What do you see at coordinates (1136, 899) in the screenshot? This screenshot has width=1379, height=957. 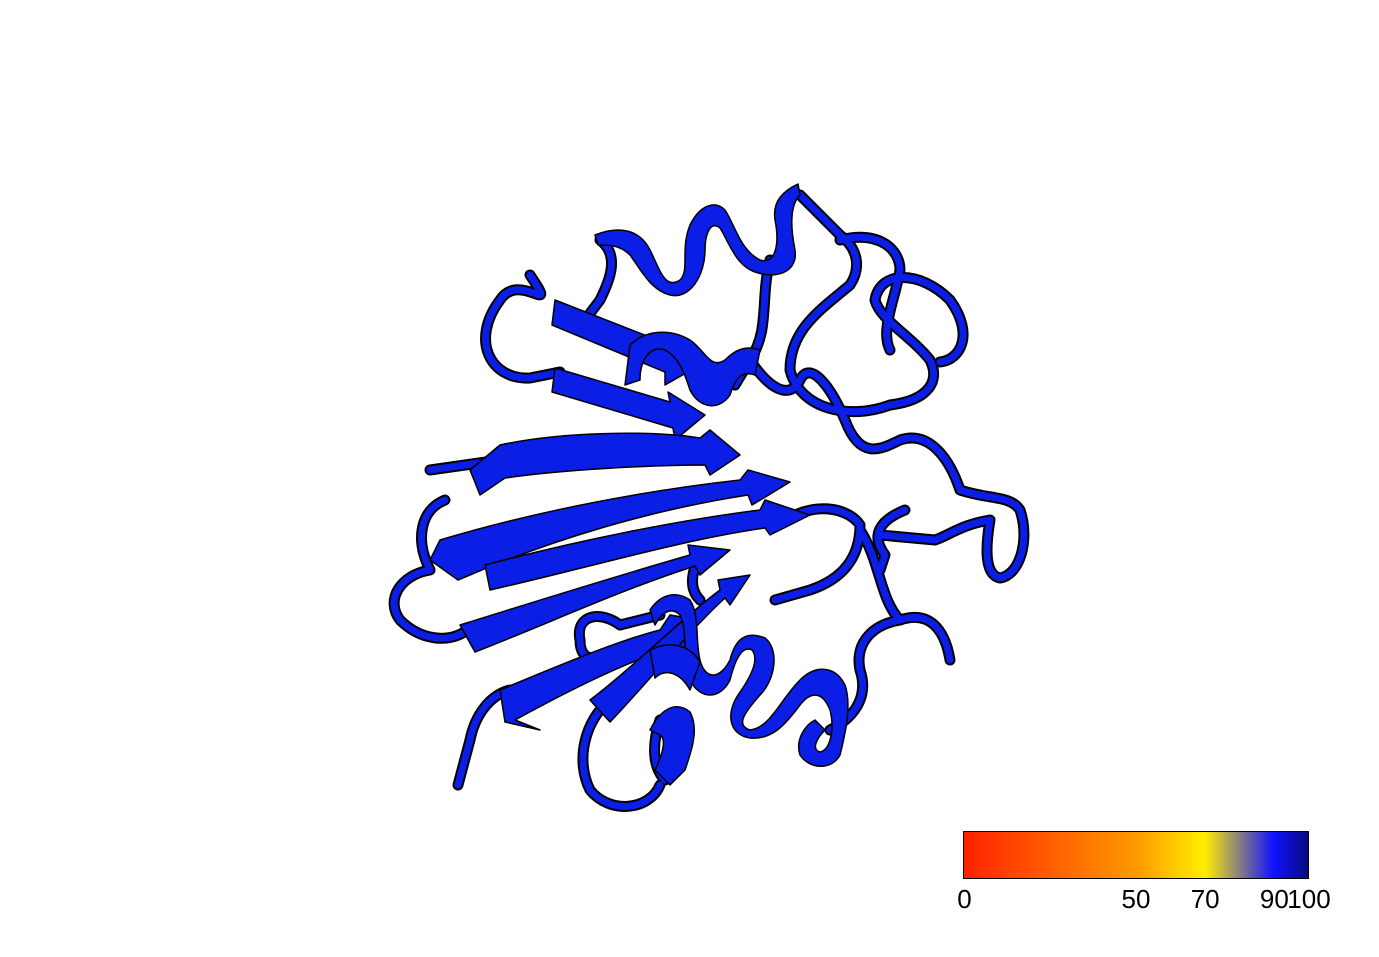 I see `colorbar-tick-label: 50` at bounding box center [1136, 899].